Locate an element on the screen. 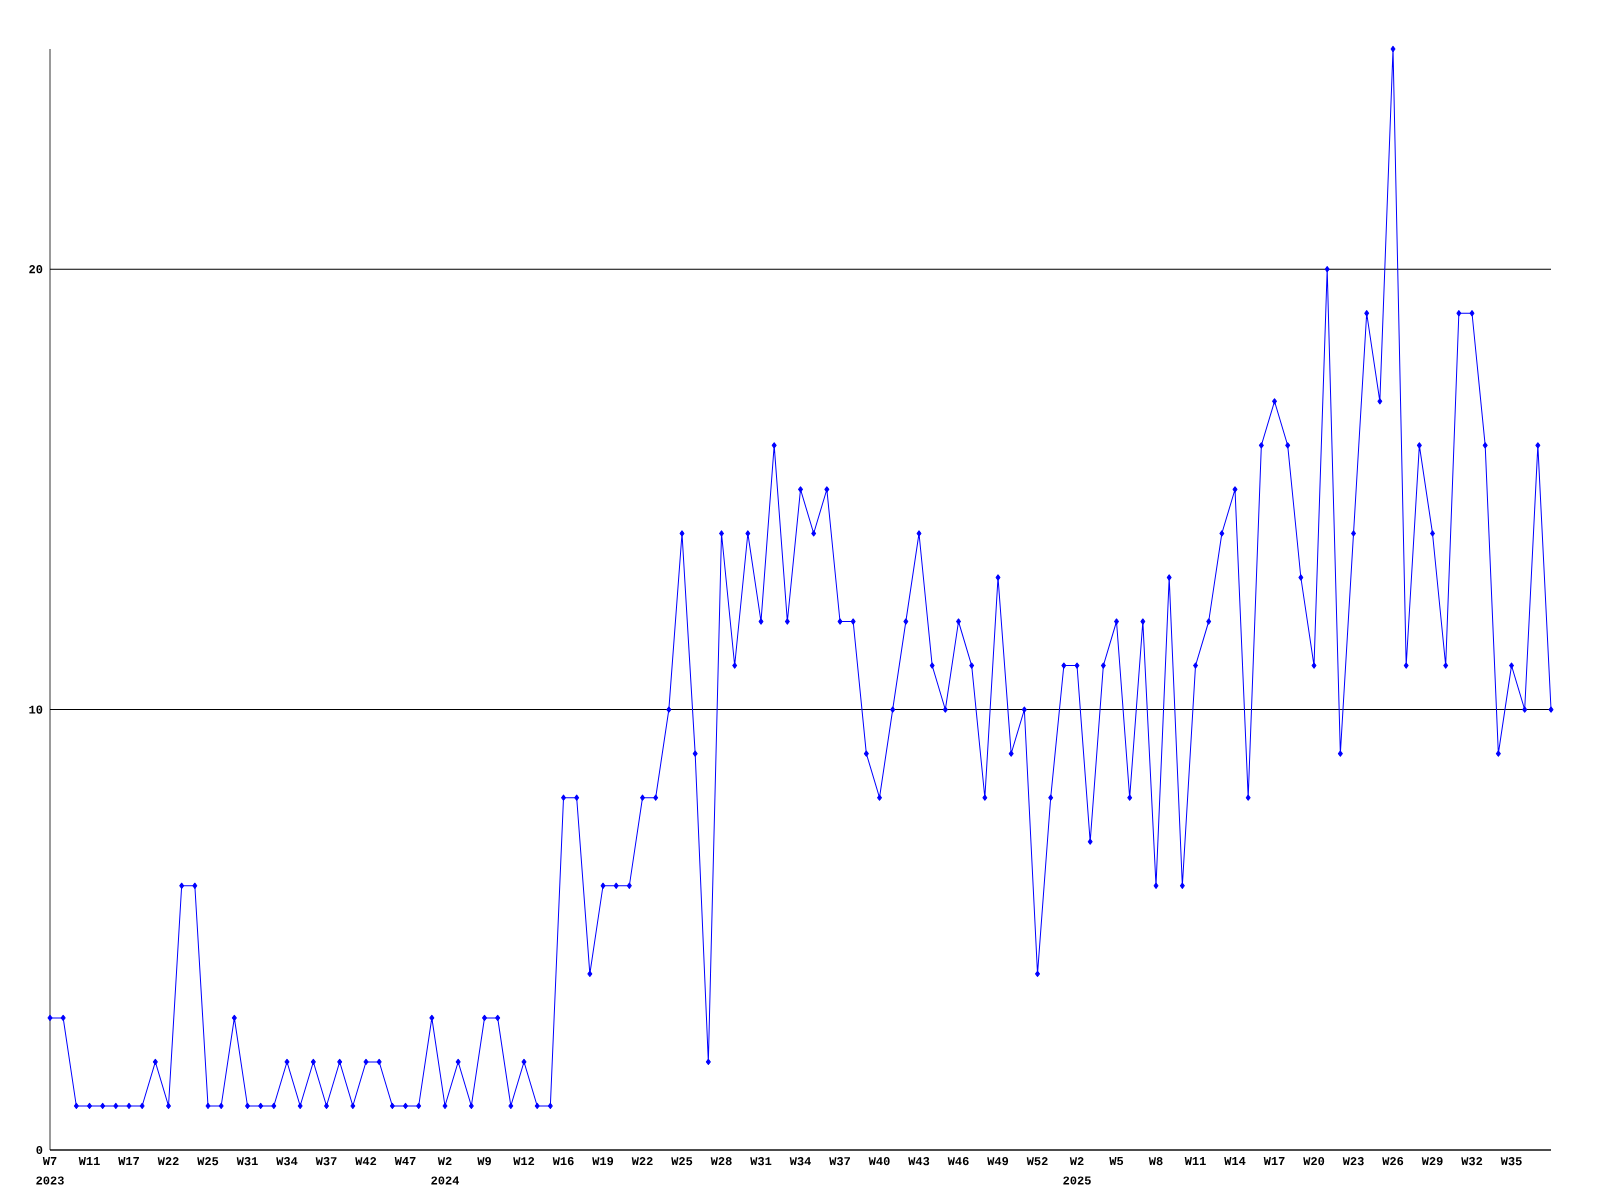  x-tick-label: W32 is located at coordinates (1472, 1161).